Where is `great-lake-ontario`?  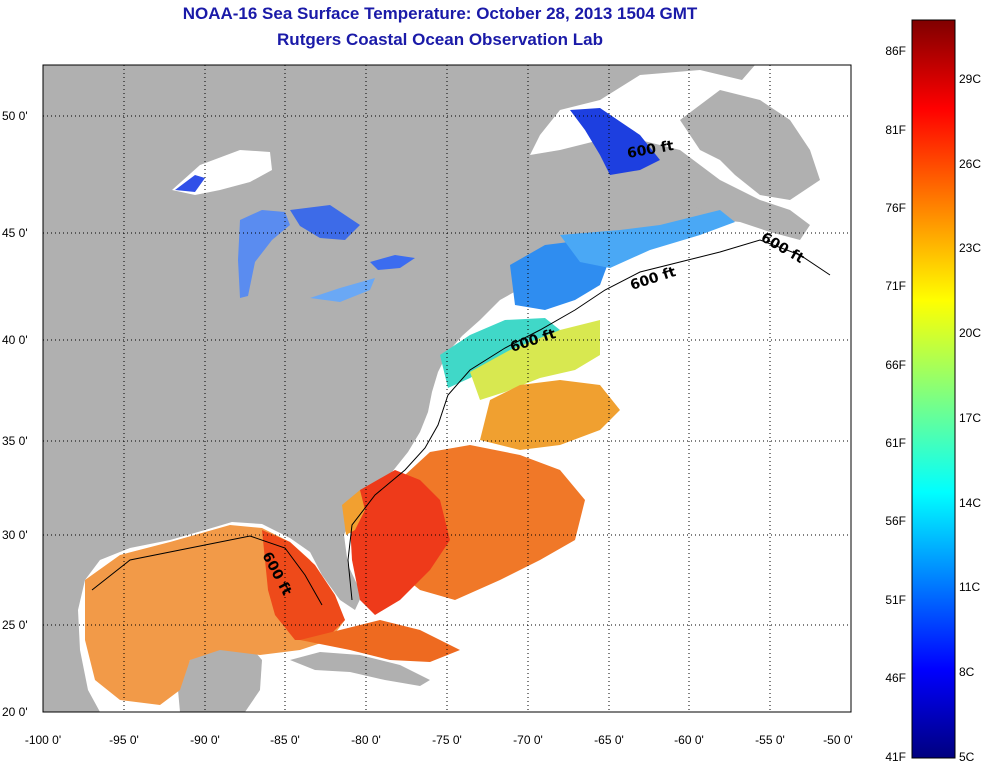 great-lake-ontario is located at coordinates (392, 262).